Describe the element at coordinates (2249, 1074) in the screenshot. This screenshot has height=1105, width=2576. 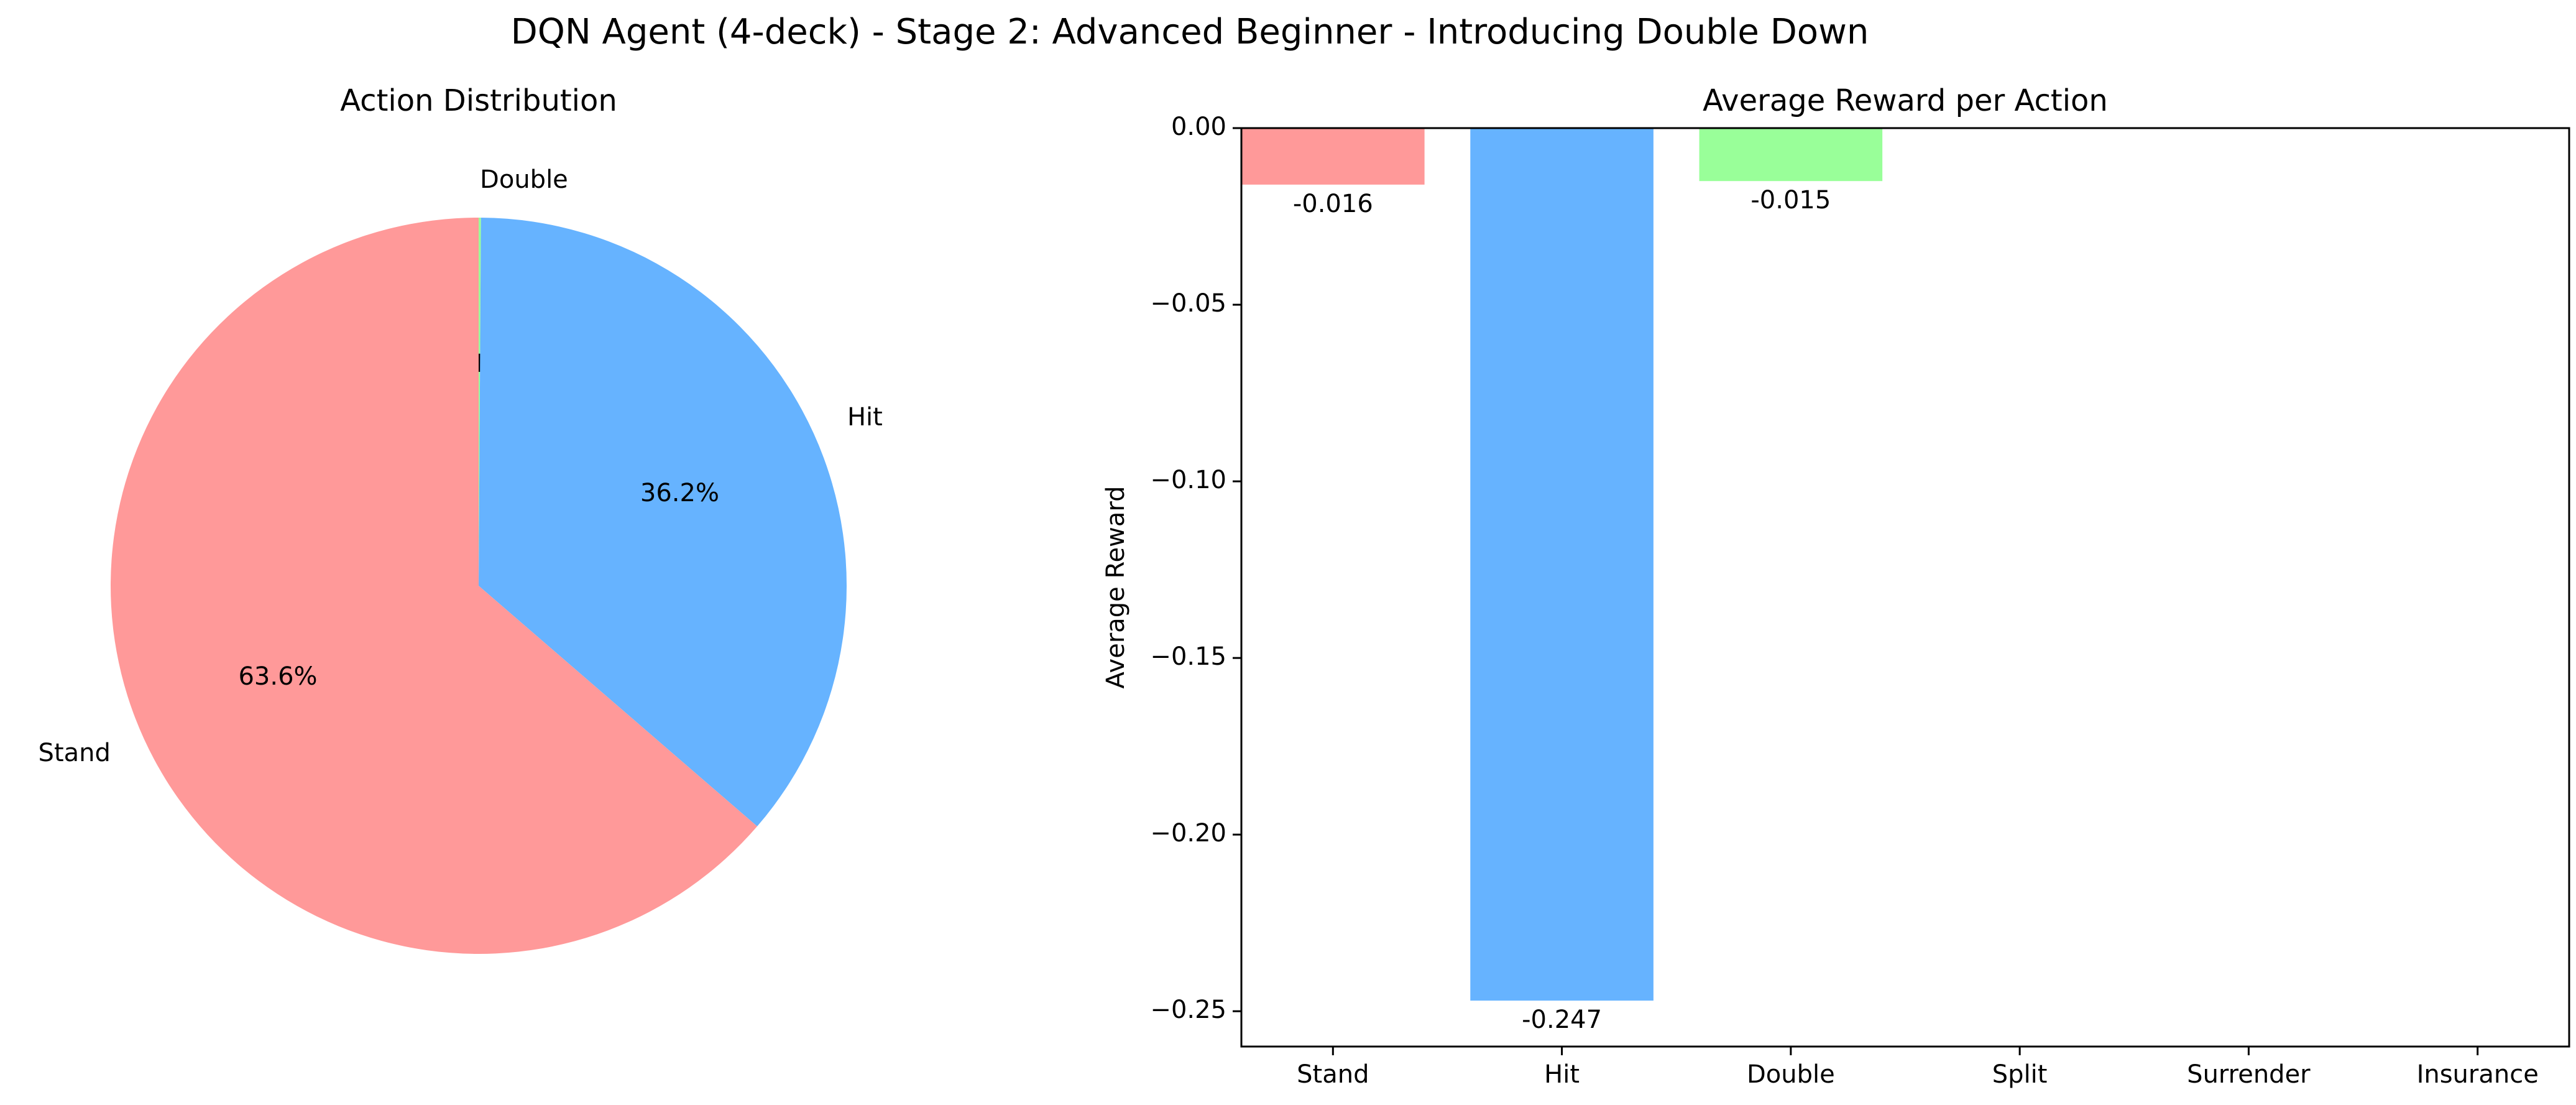
I see `x-tick-label-surrender: Surrender` at that location.